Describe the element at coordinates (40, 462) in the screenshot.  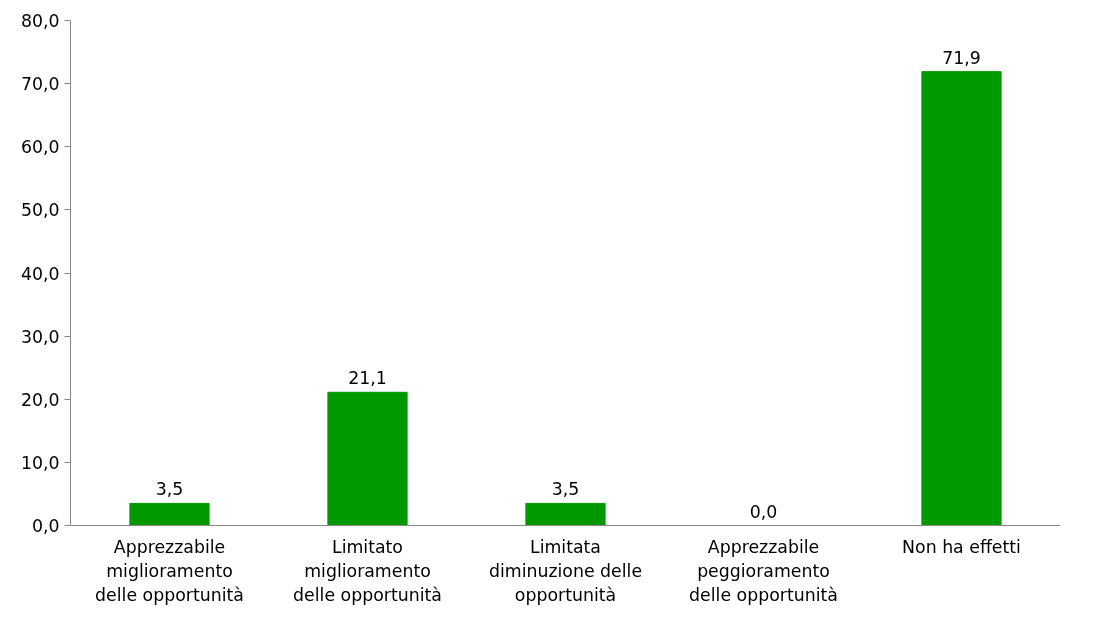
I see `y-tick-label: 10,0` at that location.